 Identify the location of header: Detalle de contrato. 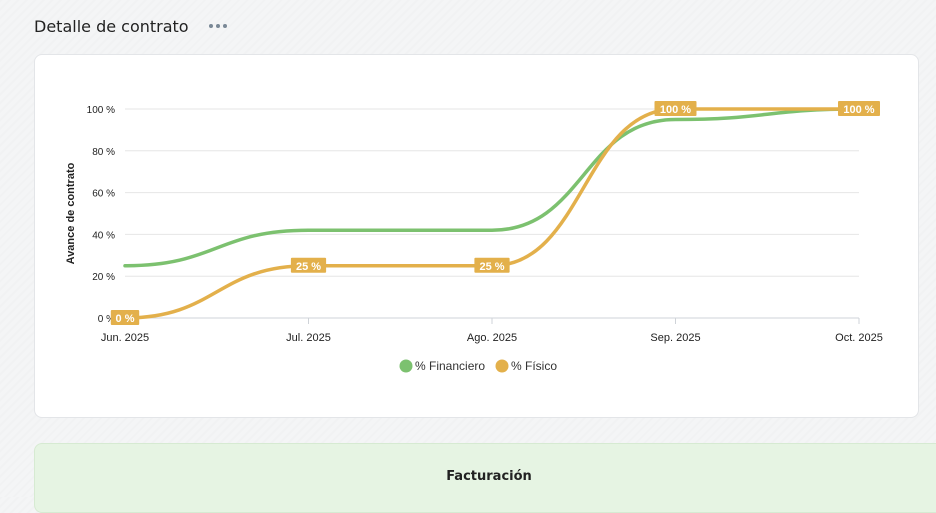
(131, 26).